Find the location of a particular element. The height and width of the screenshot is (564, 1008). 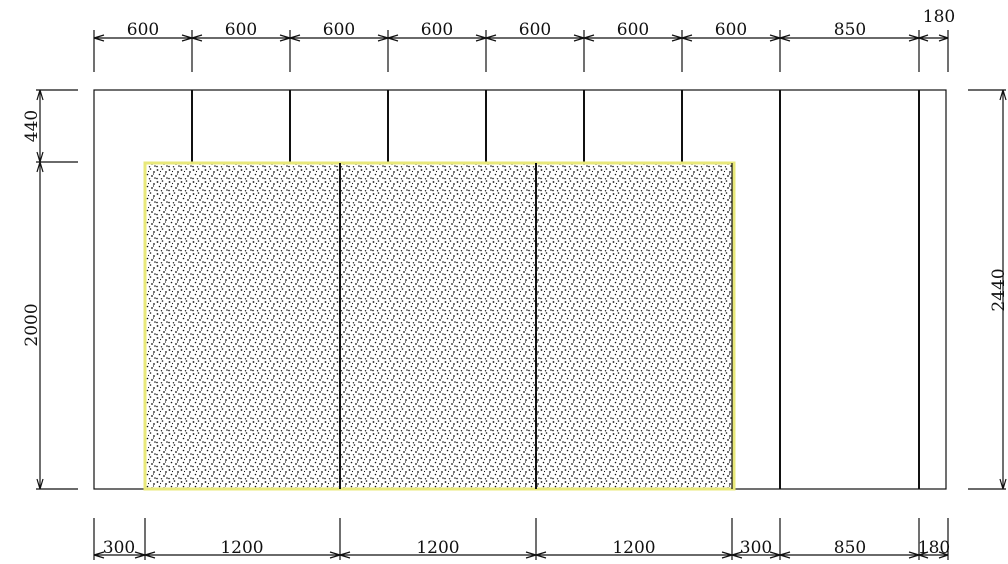

top-dim-label: 180 is located at coordinates (939, 17).